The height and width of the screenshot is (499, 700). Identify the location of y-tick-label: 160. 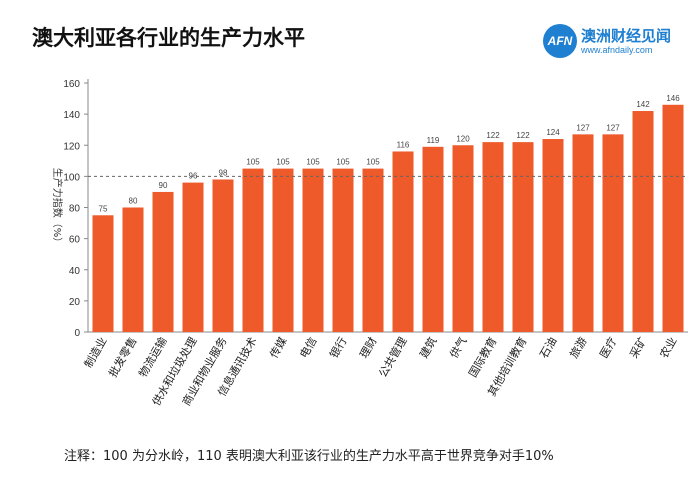
(71, 84).